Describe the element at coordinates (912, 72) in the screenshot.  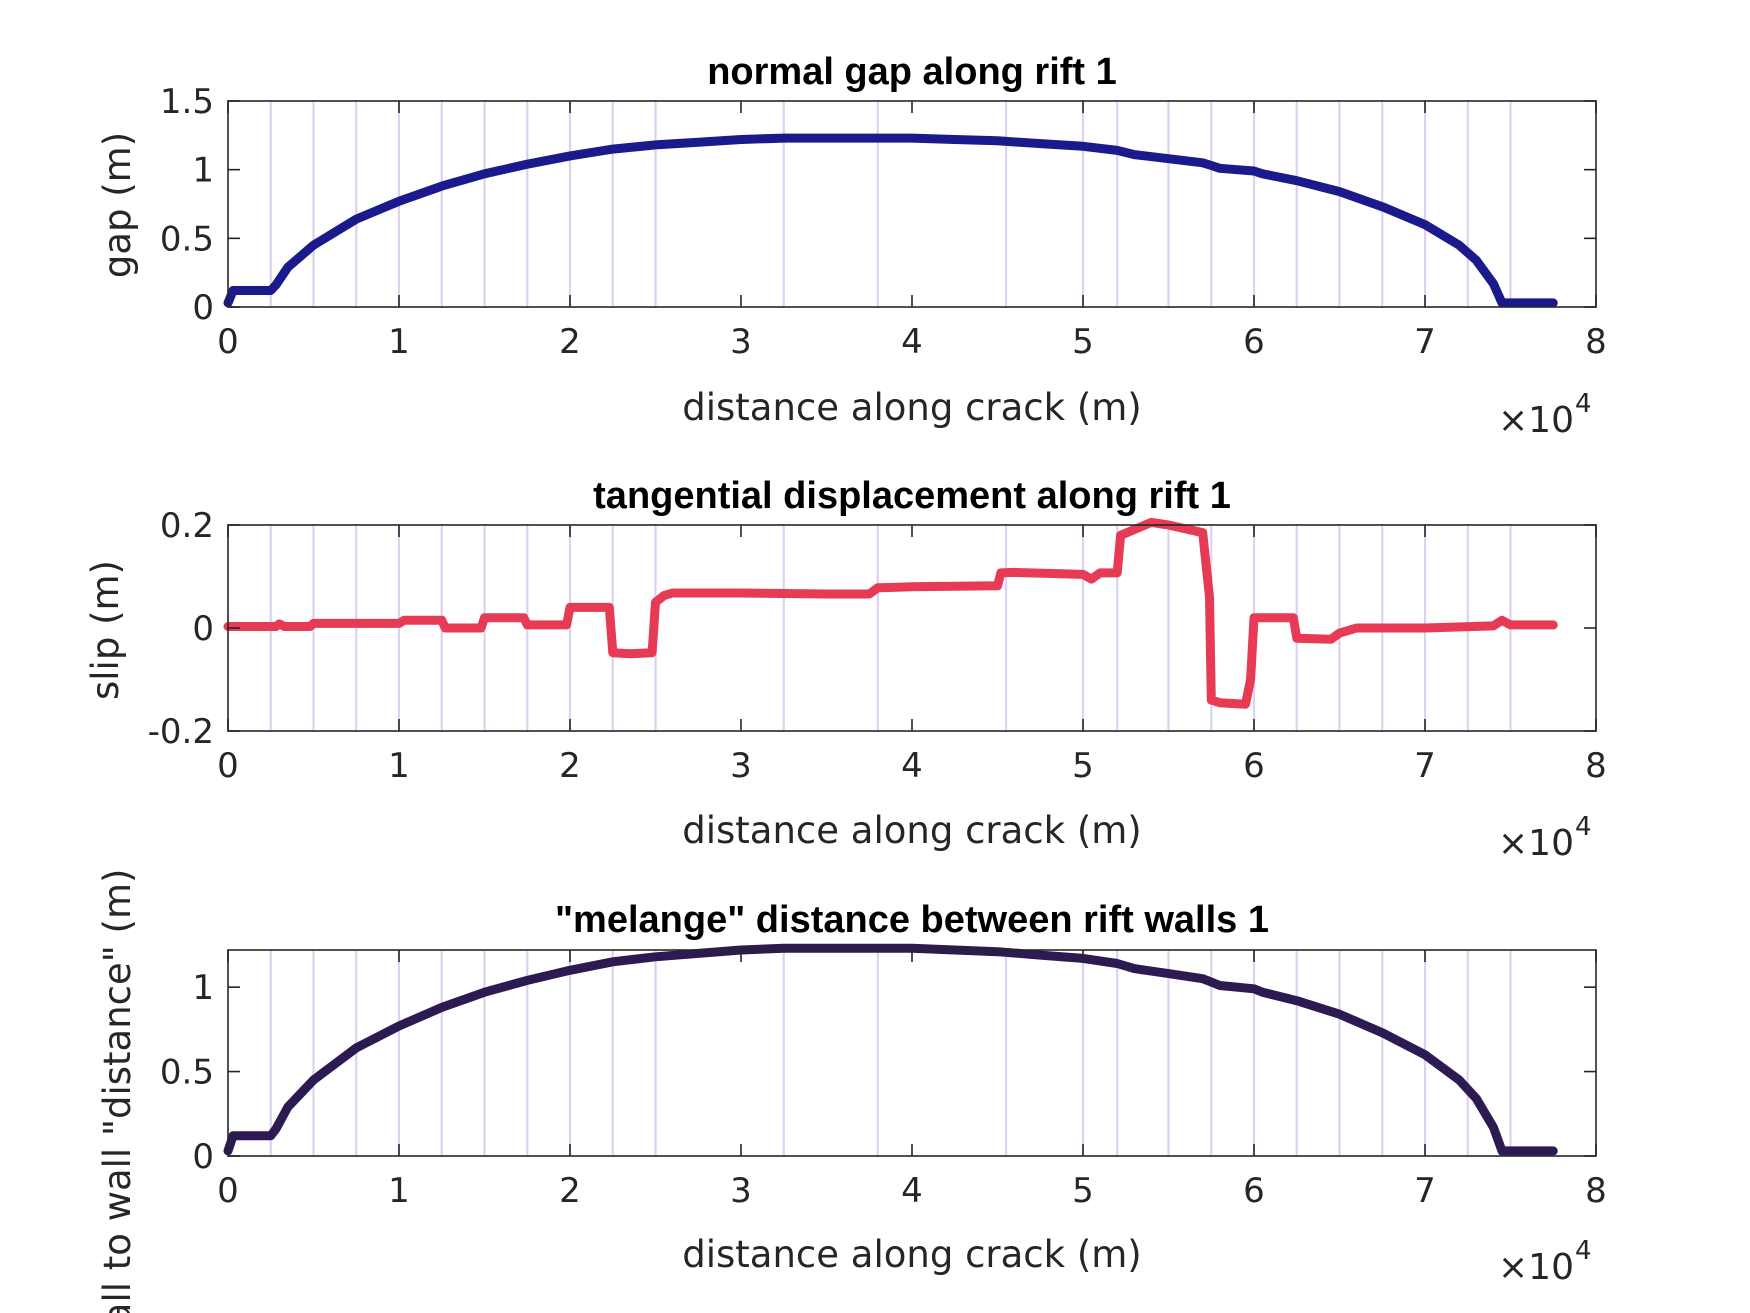
I see `chart-title: normal gap along rift 1` at that location.